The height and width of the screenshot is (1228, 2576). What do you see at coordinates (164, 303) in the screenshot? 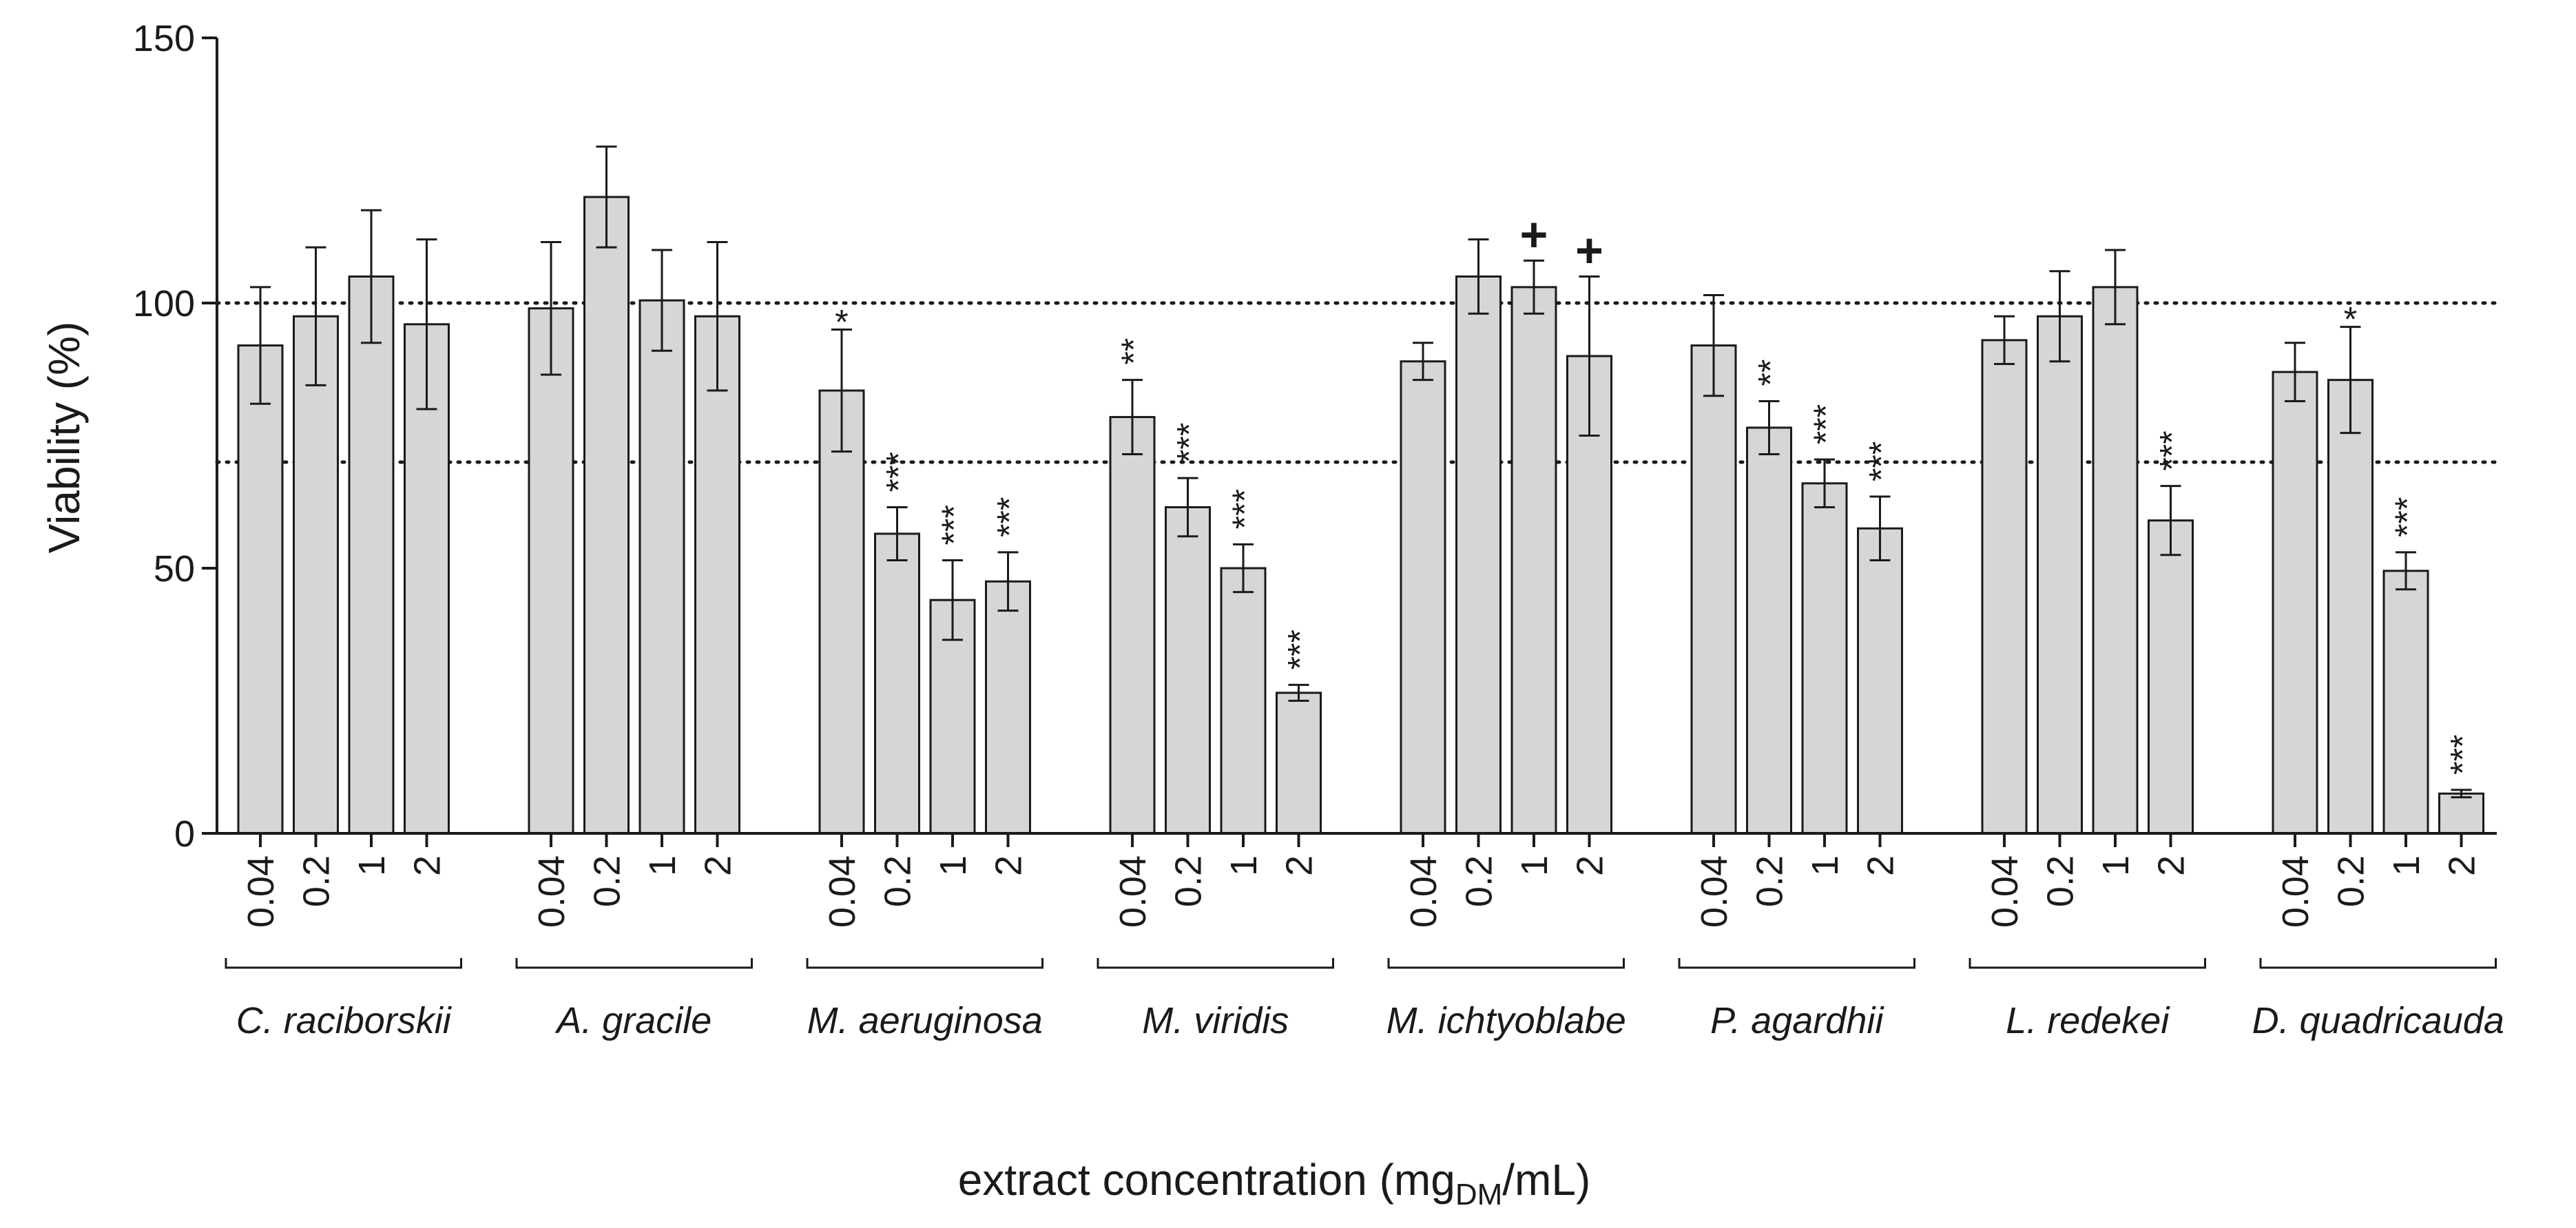
I see `y-tick-label: 100` at bounding box center [164, 303].